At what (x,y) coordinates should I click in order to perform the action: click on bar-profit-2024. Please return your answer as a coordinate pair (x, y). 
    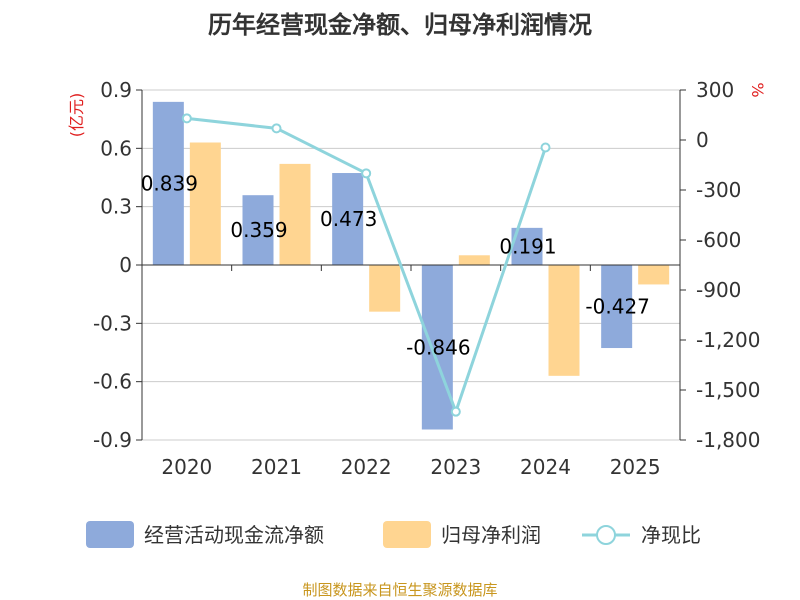
    Looking at the image, I should click on (564, 320).